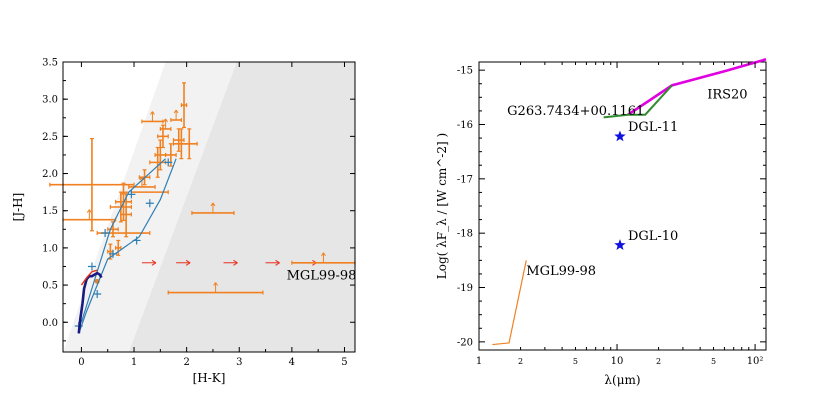  Describe the element at coordinates (622, 380) in the screenshot. I see `x-axis-title: λ(μm)` at that location.